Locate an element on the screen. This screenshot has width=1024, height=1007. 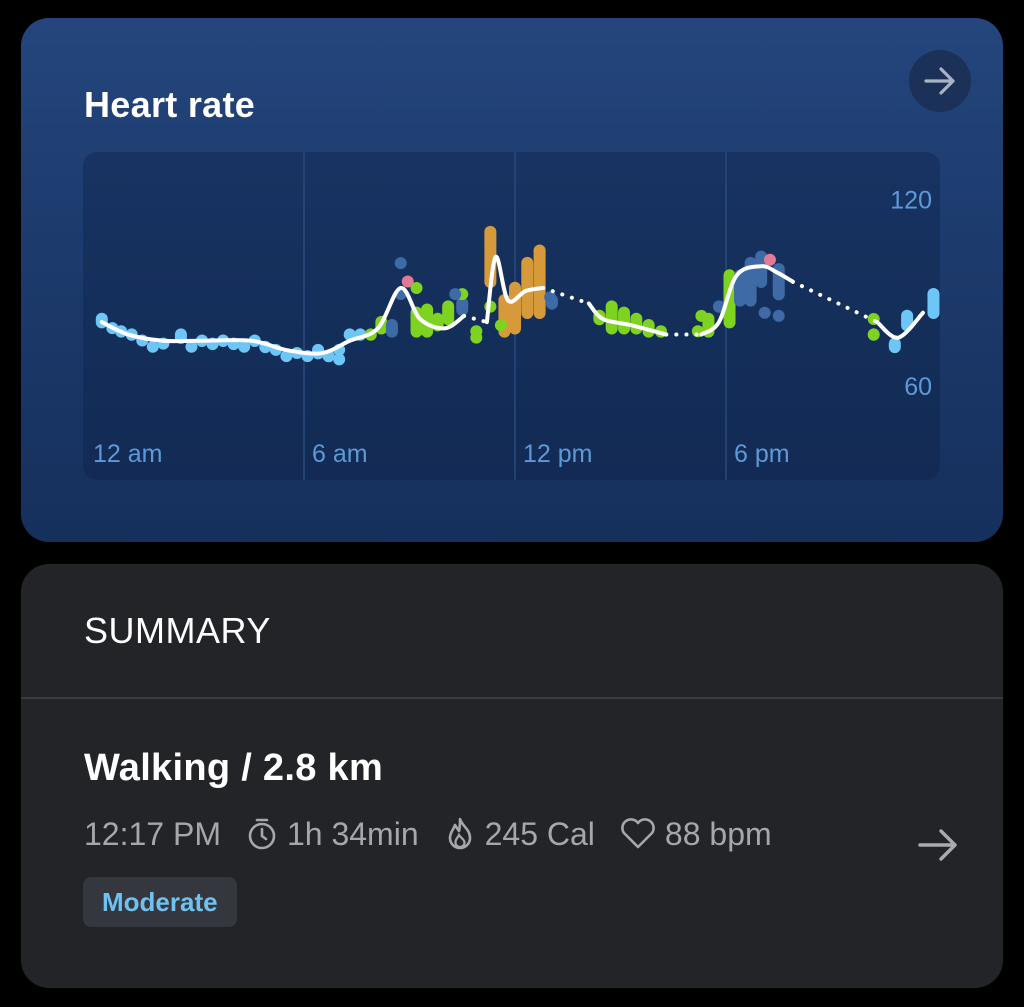
activity-heart-rate-item: 88 bpm is located at coordinates (695, 834).